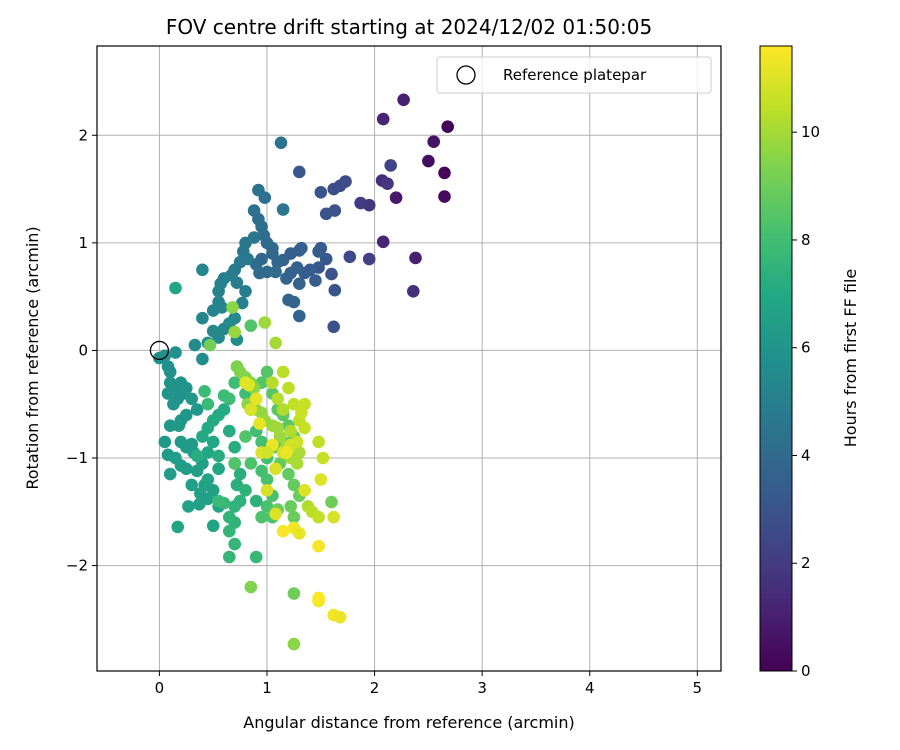  I want to click on y-tick-label: −2, so click(77, 566).